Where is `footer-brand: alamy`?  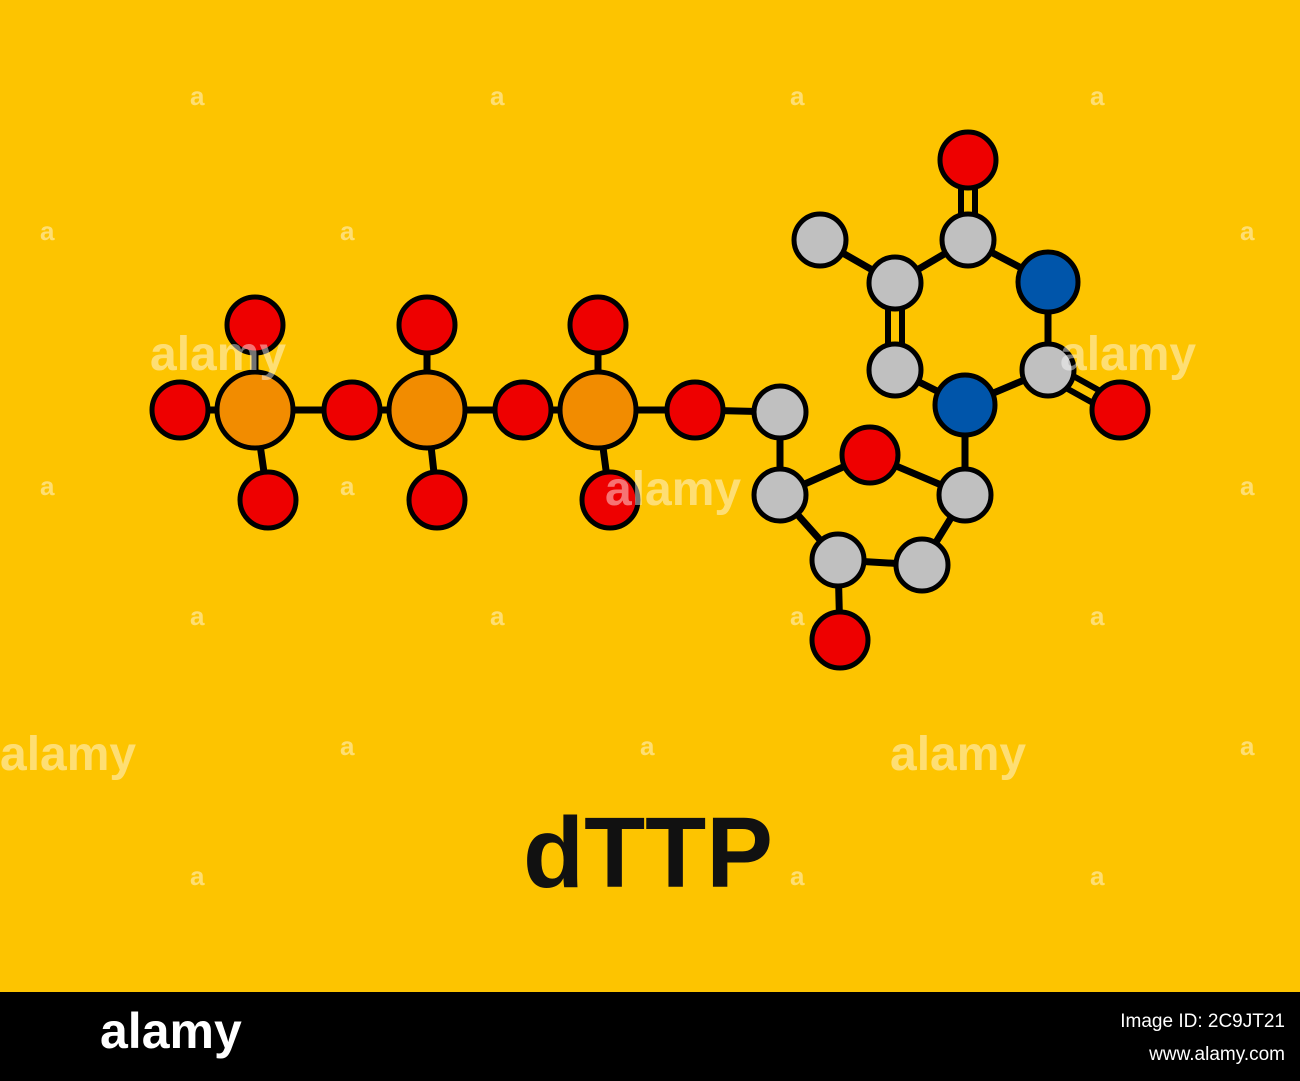 footer-brand: alamy is located at coordinates (171, 1031).